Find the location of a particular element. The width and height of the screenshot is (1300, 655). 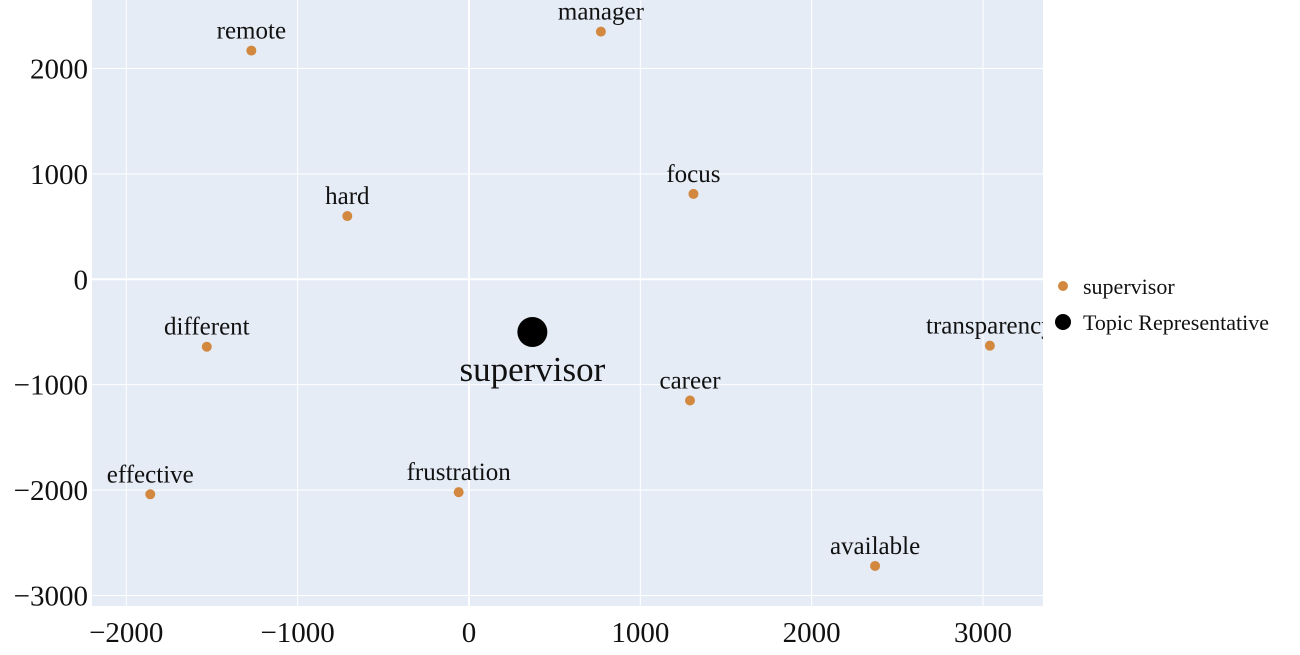

y-tick-label: 1000 is located at coordinates (59, 175).